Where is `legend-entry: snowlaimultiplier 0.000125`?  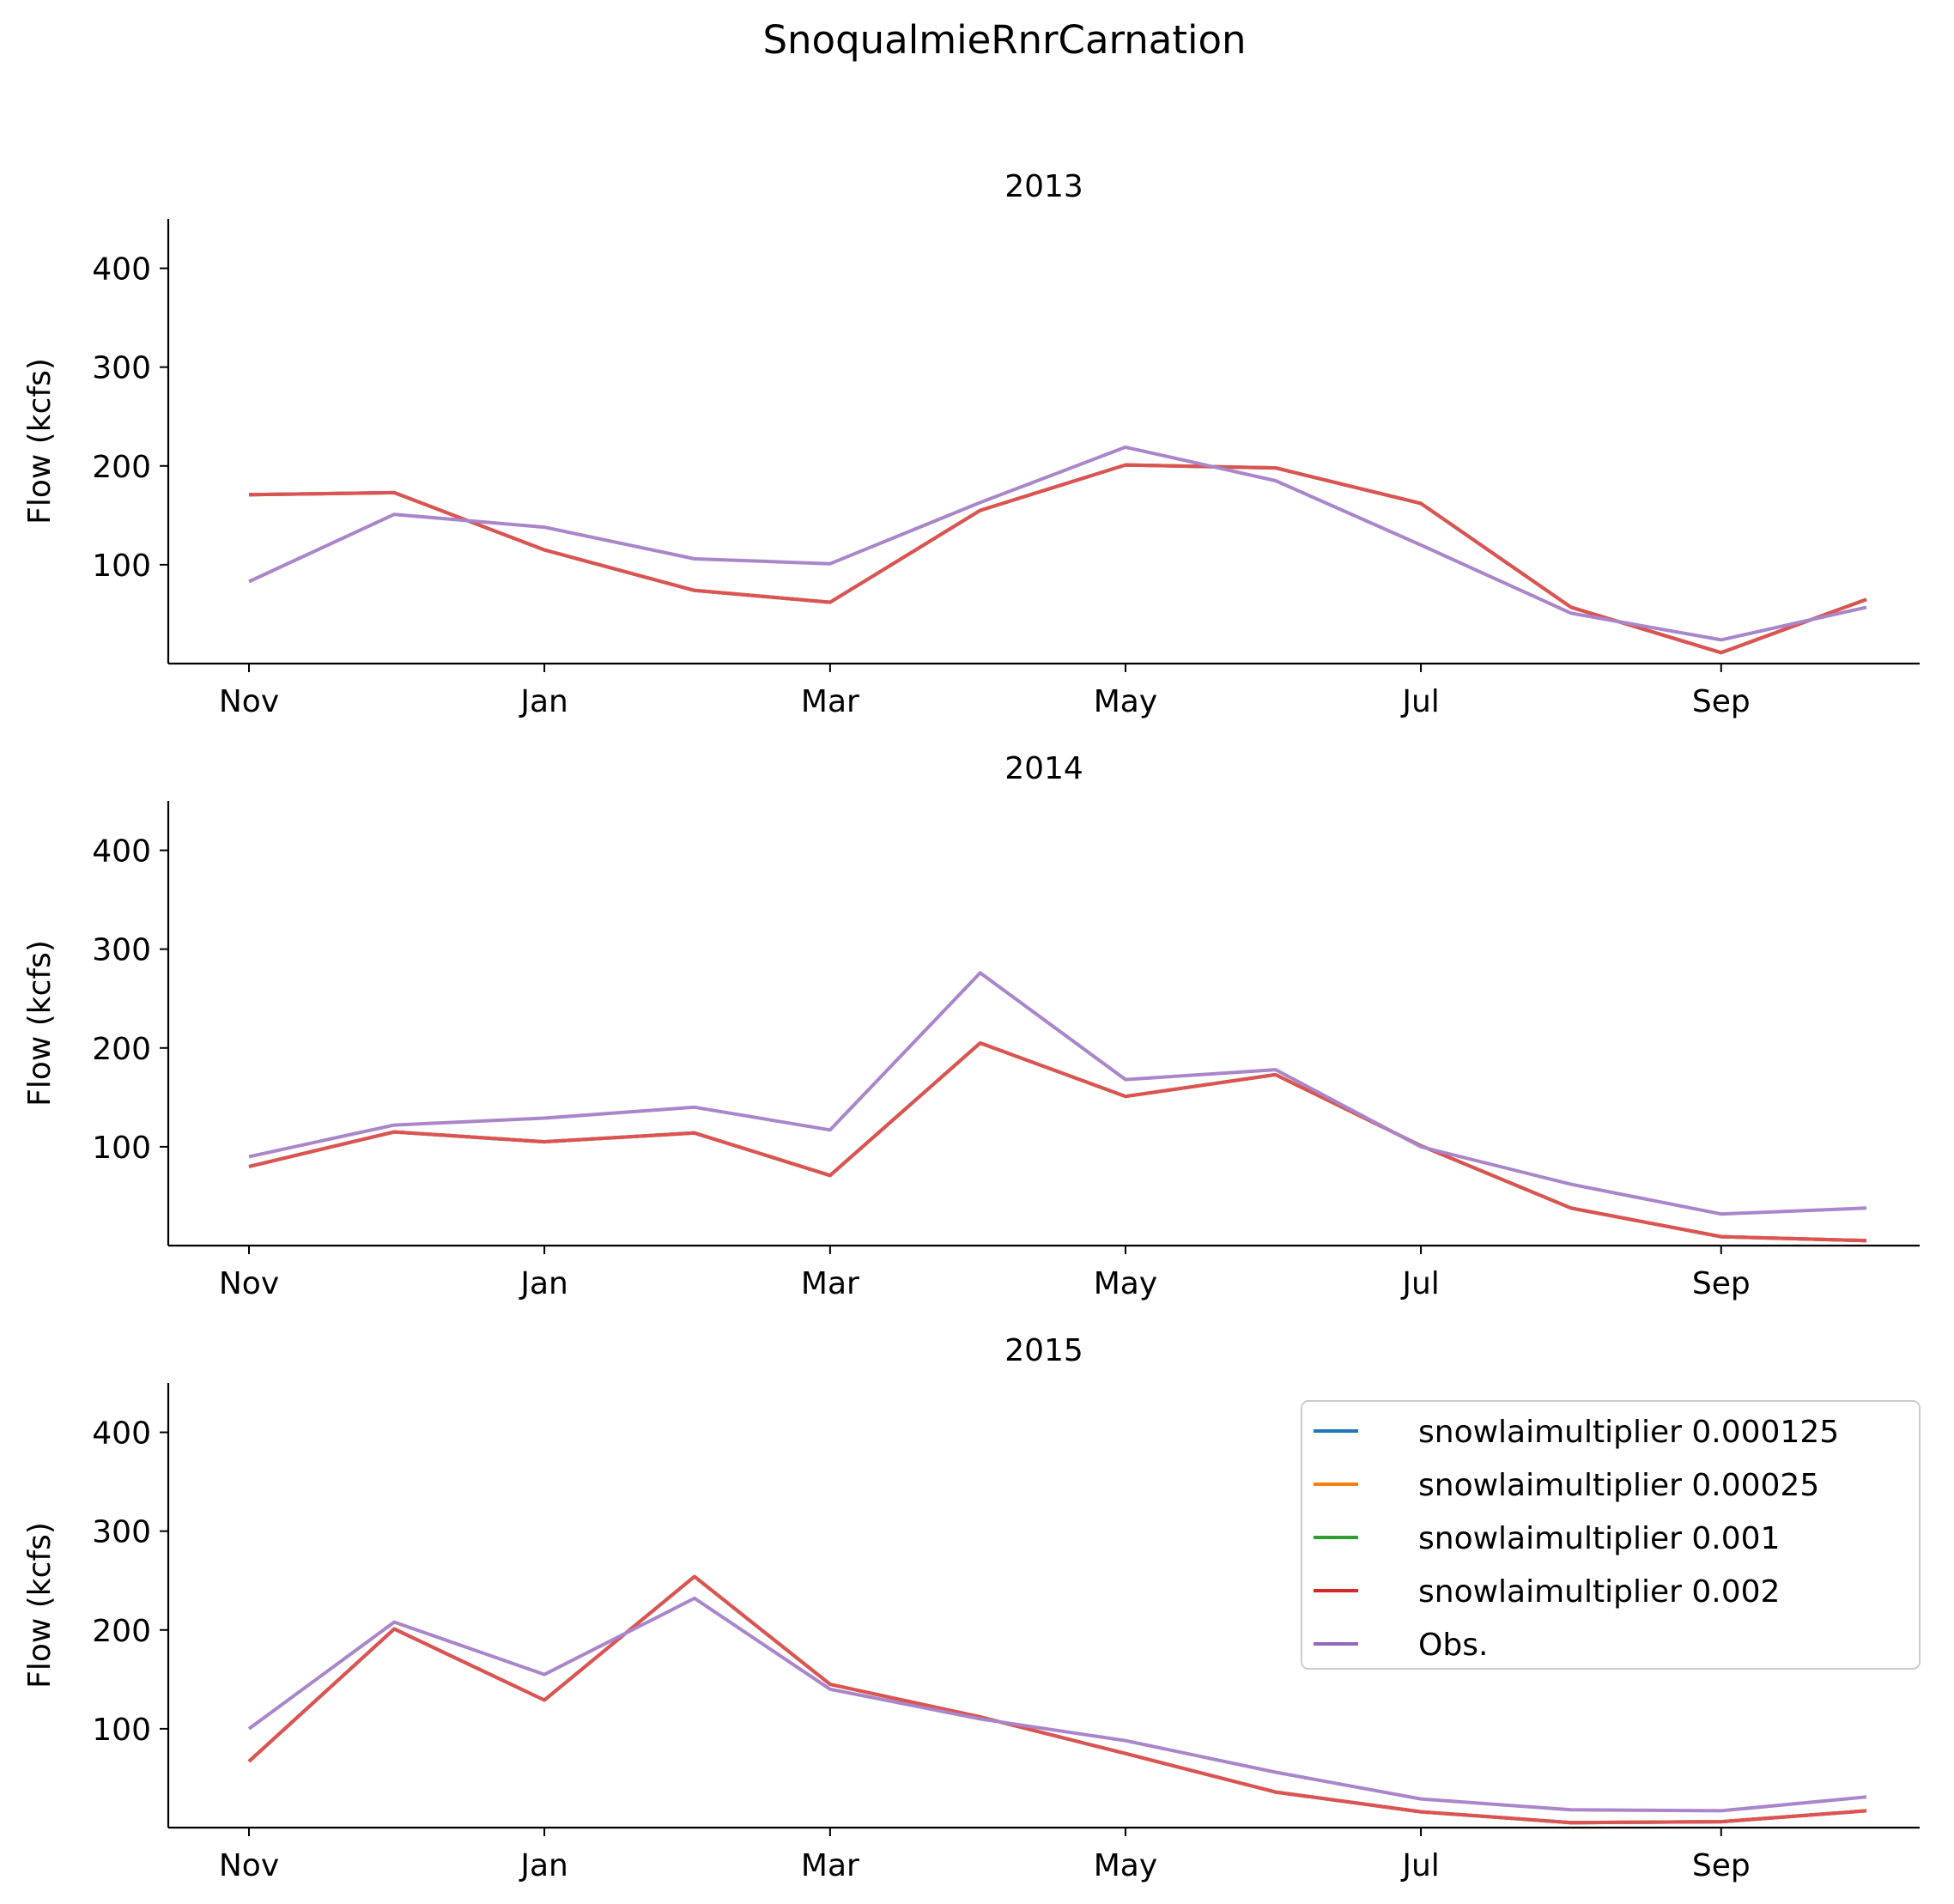
legend-entry: snowlaimultiplier 0.000125 is located at coordinates (1628, 1432).